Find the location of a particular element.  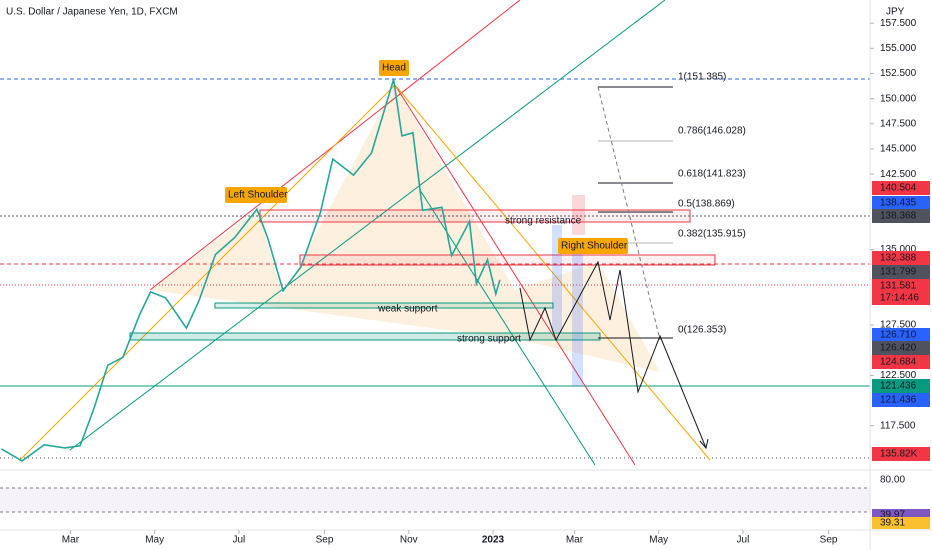

arrow-head is located at coordinates (704, 444).